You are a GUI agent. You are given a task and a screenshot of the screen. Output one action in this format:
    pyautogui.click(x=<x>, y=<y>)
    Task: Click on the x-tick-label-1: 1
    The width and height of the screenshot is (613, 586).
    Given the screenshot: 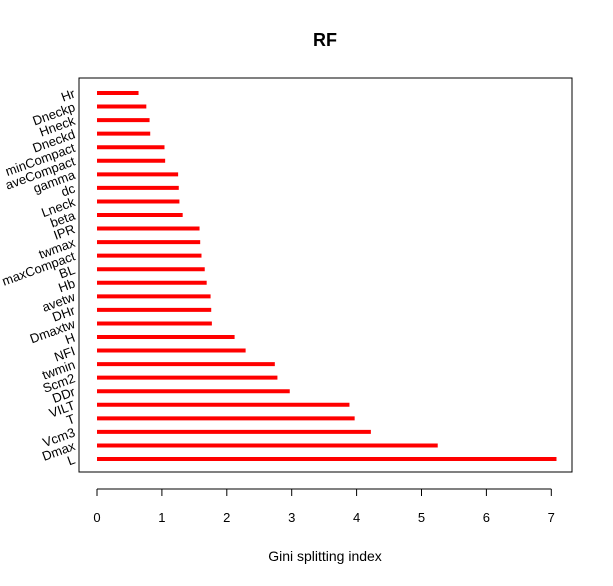 What is the action you would take?
    pyautogui.click(x=161, y=517)
    